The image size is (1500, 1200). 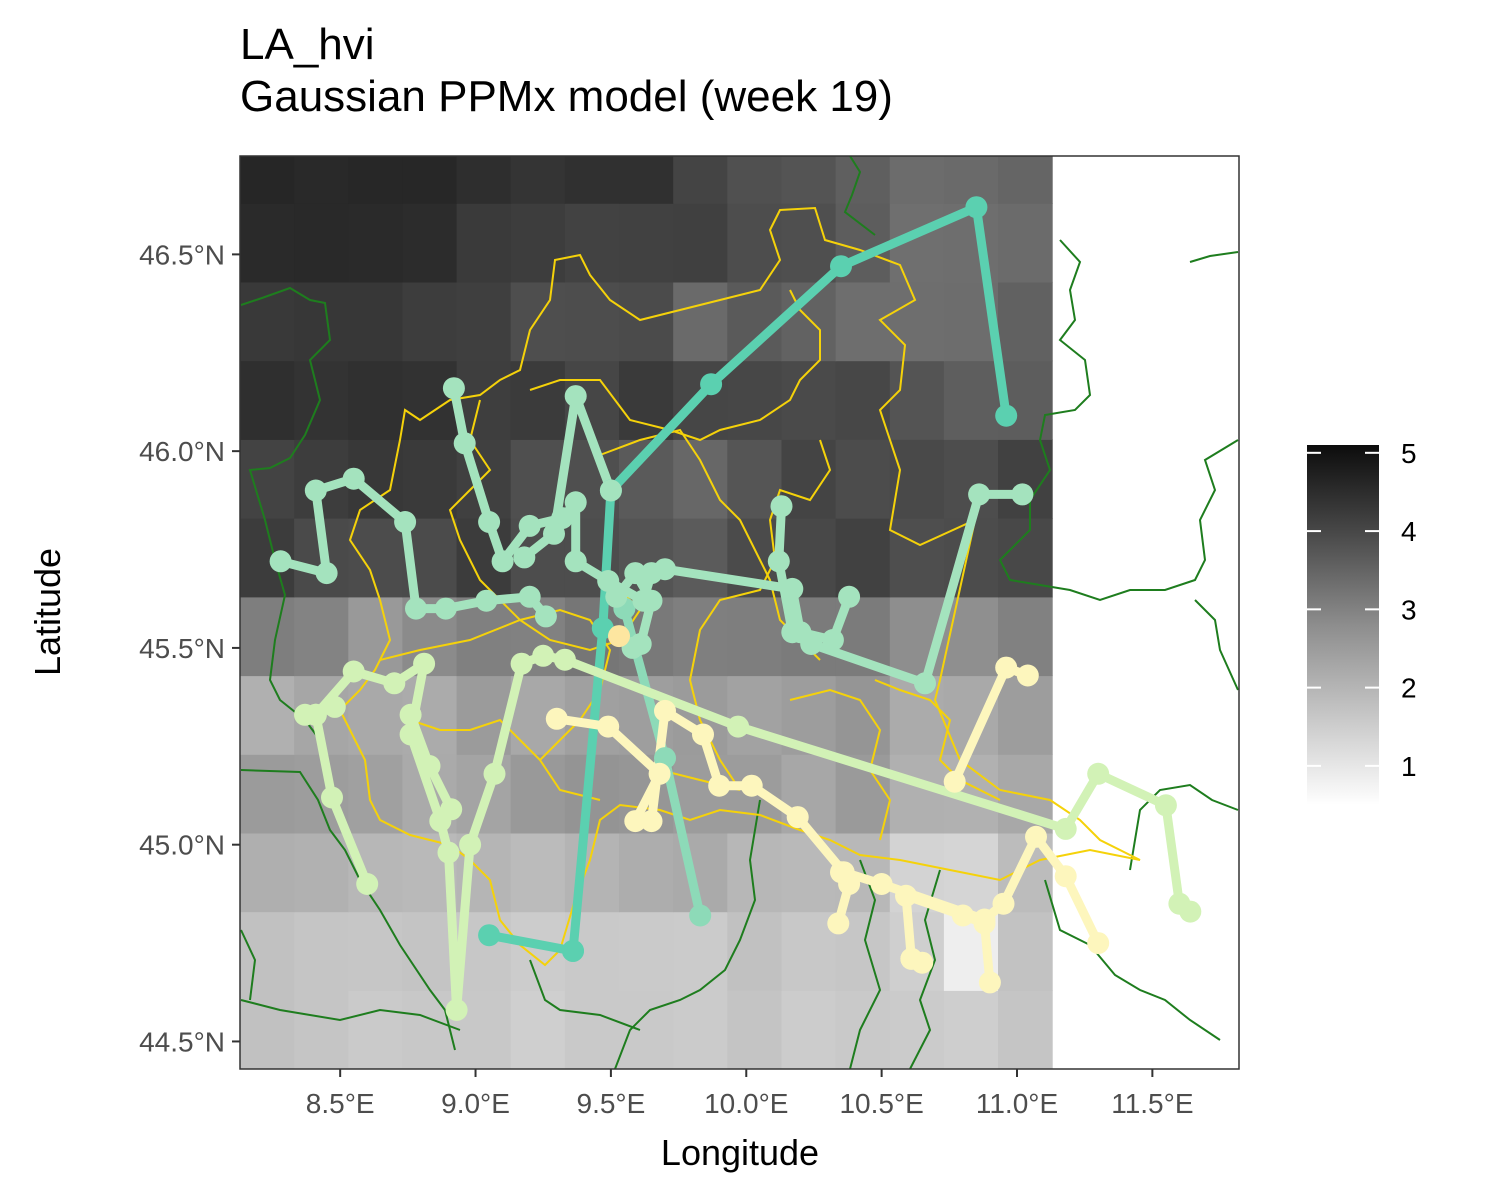 What do you see at coordinates (1409, 531) in the screenshot?
I see `legend-tick-label: 4` at bounding box center [1409, 531].